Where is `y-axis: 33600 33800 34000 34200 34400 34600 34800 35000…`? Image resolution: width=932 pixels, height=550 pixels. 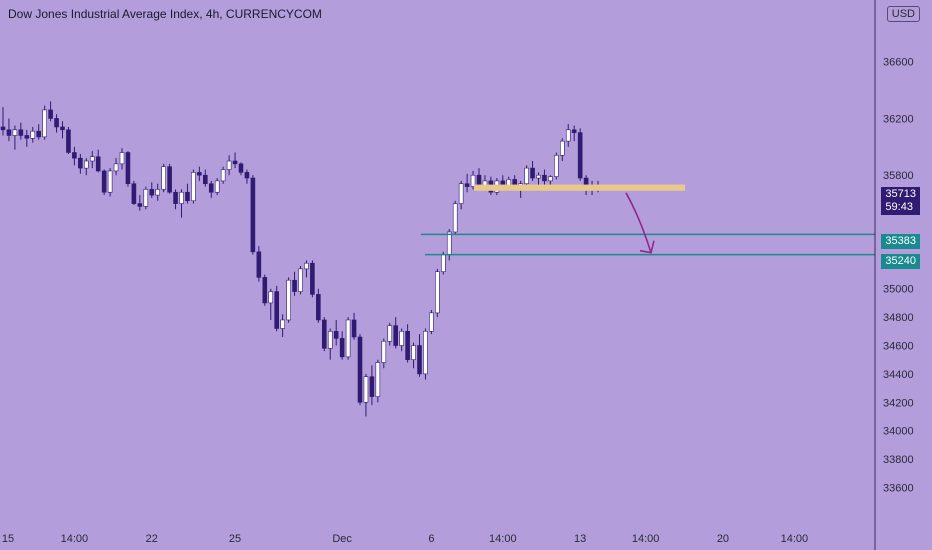 y-axis: 33600 33800 34000 34200 34400 34600 34800 35000… is located at coordinates (898, 276).